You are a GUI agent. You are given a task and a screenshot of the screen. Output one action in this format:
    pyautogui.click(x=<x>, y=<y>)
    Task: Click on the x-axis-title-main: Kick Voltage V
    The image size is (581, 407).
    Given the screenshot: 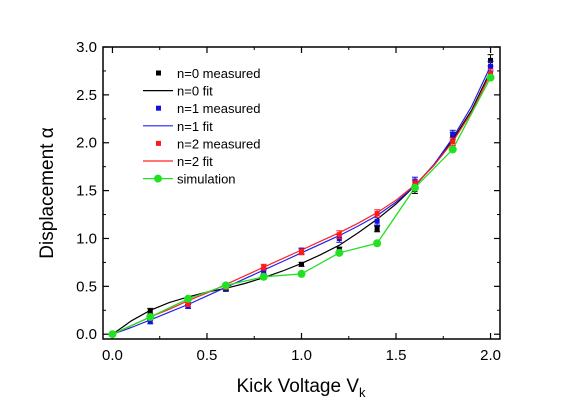 What is the action you would take?
    pyautogui.click(x=297, y=386)
    